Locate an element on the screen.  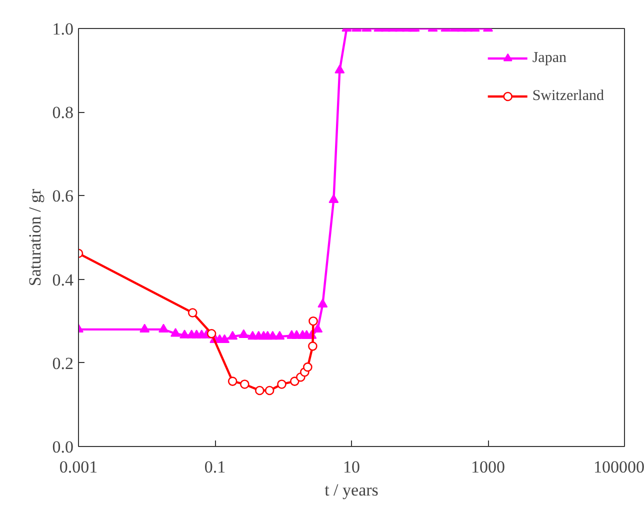
legend-label: Japan is located at coordinates (549, 58).